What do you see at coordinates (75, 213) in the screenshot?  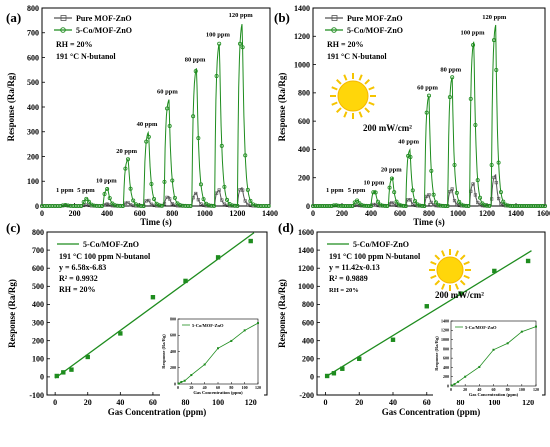 I see `x-tick-label: 200` at bounding box center [75, 213].